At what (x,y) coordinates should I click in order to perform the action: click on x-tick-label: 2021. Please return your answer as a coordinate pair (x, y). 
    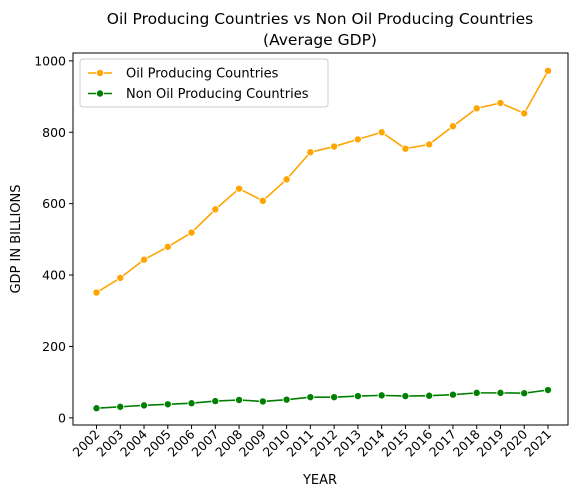
    Looking at the image, I should click on (537, 443).